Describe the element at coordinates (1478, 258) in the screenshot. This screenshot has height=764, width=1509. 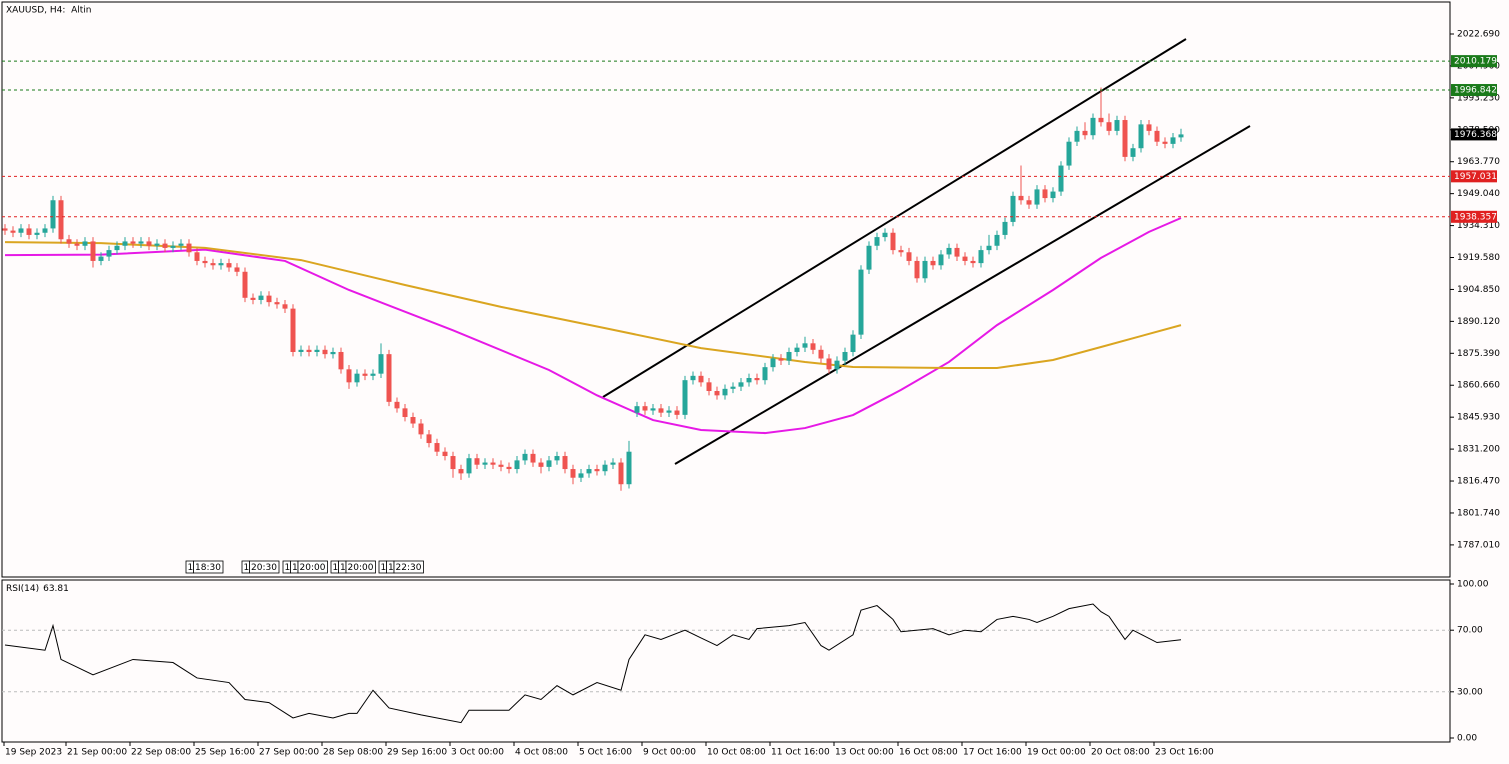
I see `y-tick-label: 1919.580` at that location.